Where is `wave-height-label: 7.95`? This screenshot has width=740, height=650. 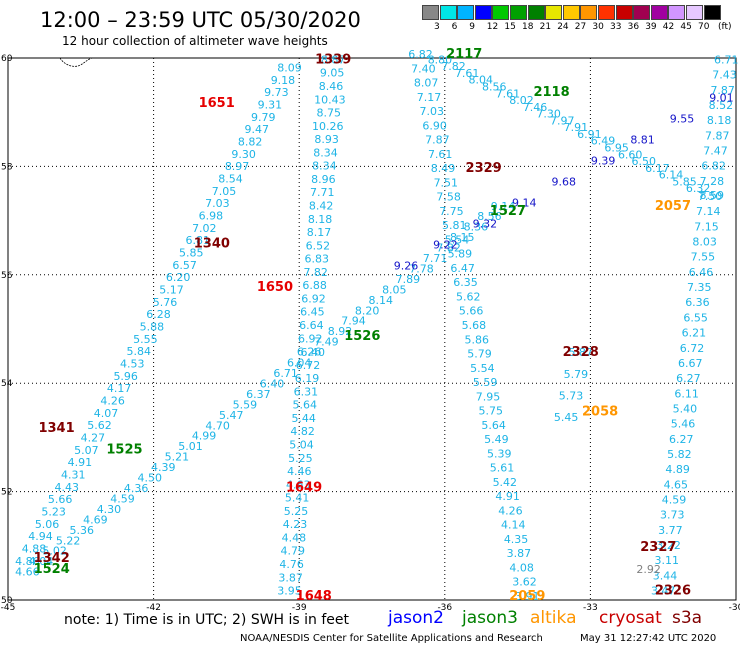
wave-height-label: 7.95 is located at coordinates (488, 396).